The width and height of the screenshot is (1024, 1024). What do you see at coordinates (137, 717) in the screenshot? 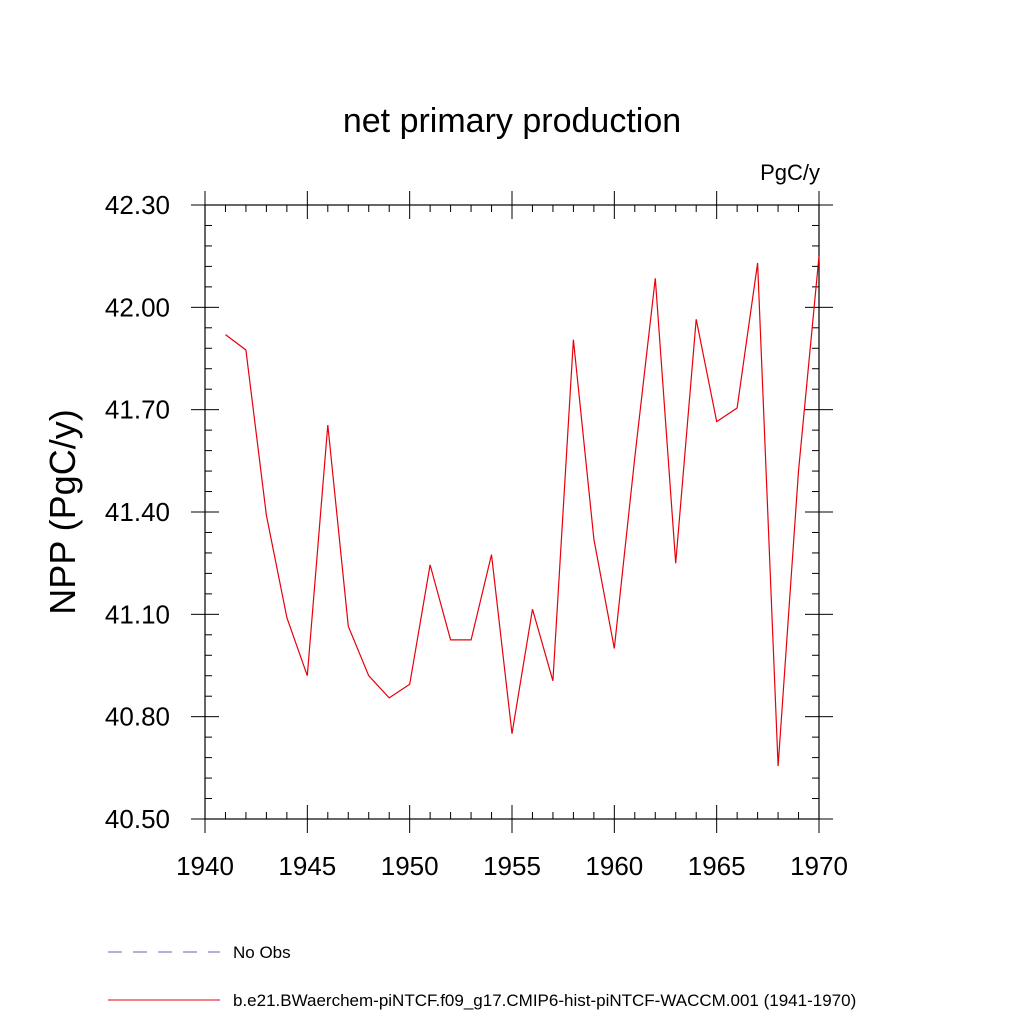
I see `y-tick-label: 40.80` at bounding box center [137, 717].